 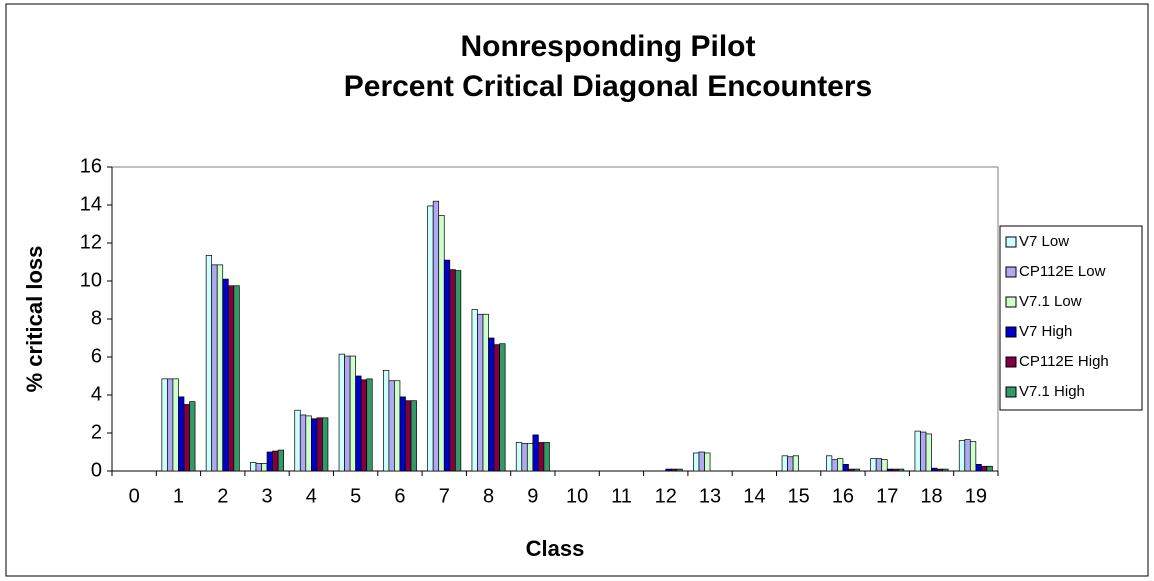 I want to click on y-tick-label: 2, so click(x=96, y=432).